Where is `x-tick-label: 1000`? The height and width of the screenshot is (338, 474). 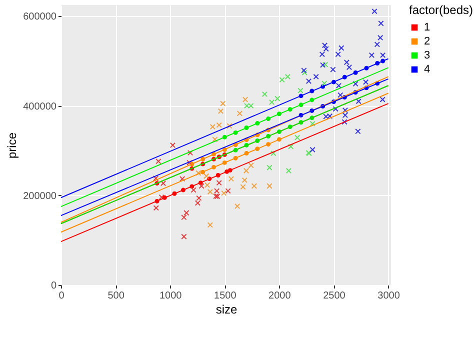
x-tick-label: 1000 is located at coordinates (170, 296).